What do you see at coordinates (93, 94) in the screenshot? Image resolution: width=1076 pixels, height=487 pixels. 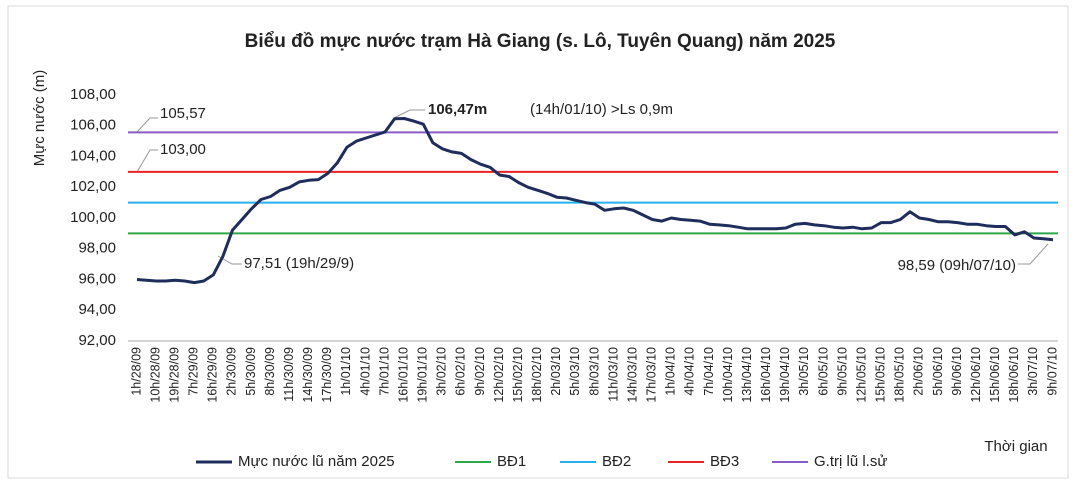 I see `y-tick-label: 108,00` at bounding box center [93, 94].